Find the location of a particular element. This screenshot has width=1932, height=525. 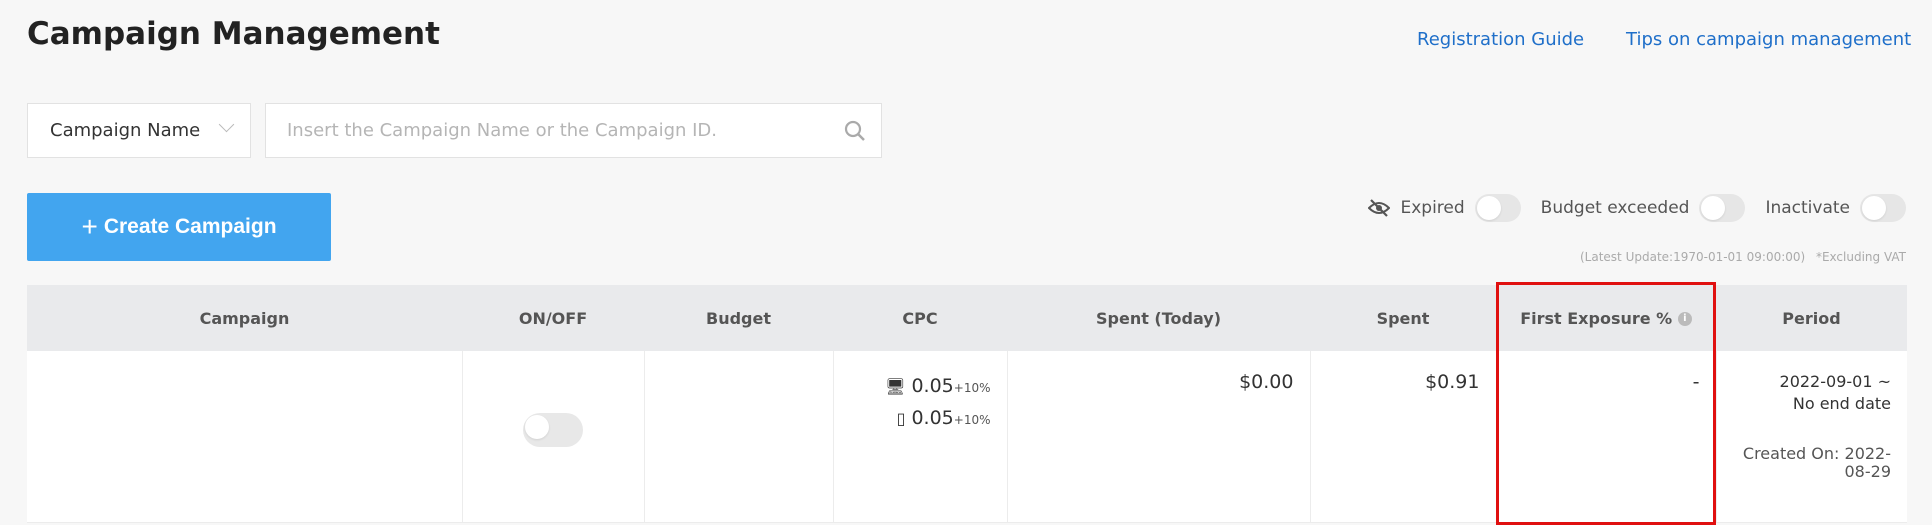

col-budget: Budget is located at coordinates (738, 318).